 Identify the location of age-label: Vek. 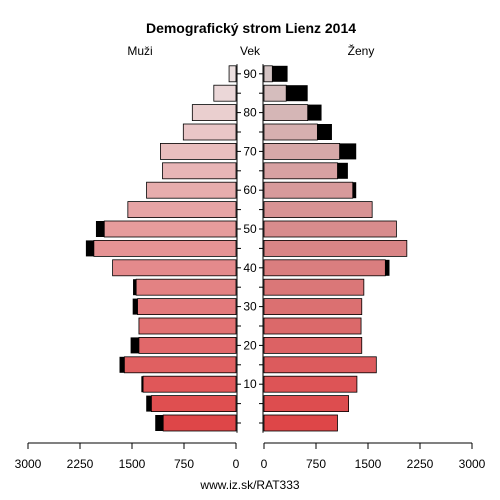
(250, 51).